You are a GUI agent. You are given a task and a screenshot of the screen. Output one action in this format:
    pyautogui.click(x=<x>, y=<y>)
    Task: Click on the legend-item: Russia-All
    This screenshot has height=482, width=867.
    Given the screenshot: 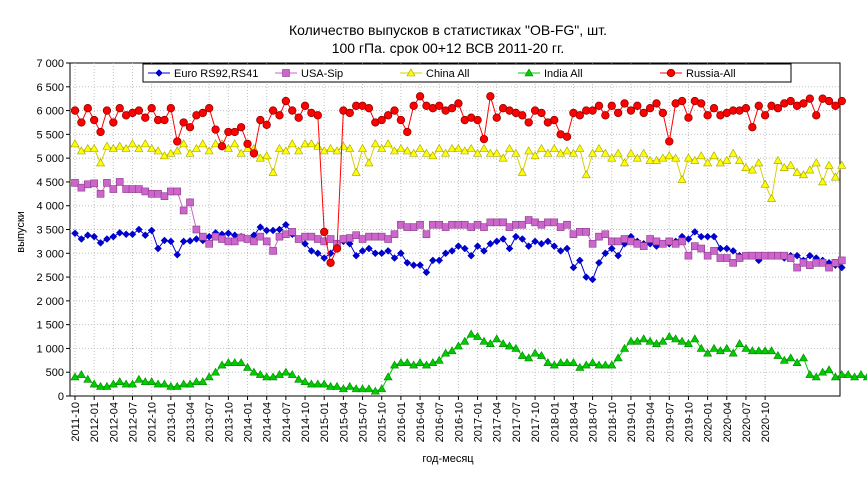 What is the action you would take?
    pyautogui.click(x=698, y=74)
    